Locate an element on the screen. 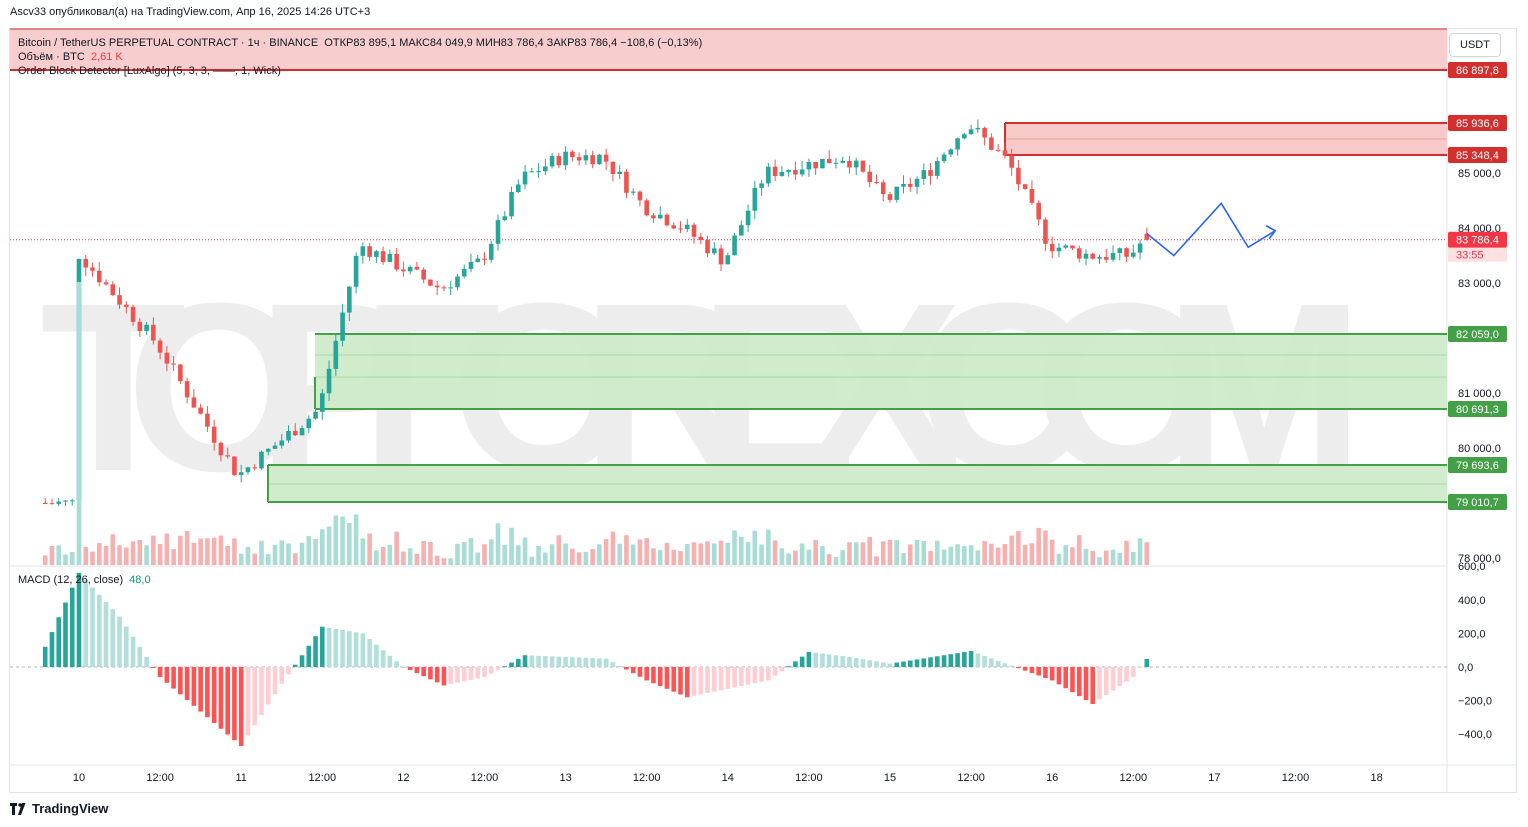 The image size is (1528, 827). macd-axis-label: −400,0 is located at coordinates (1475, 735).